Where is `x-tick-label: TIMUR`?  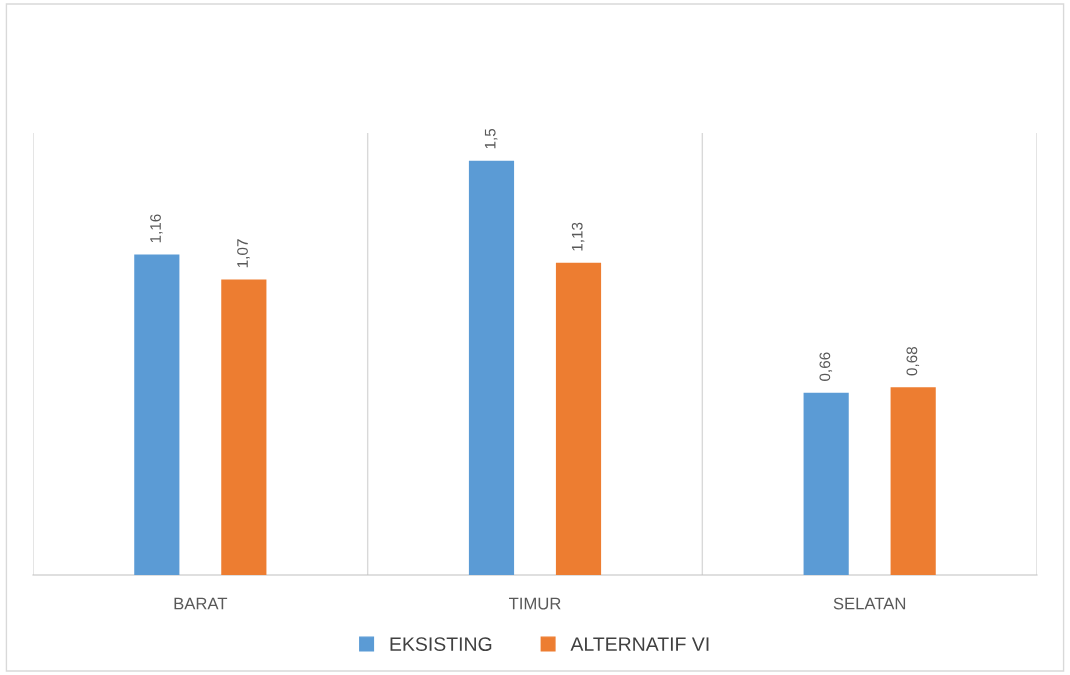
x-tick-label: TIMUR is located at coordinates (534, 603).